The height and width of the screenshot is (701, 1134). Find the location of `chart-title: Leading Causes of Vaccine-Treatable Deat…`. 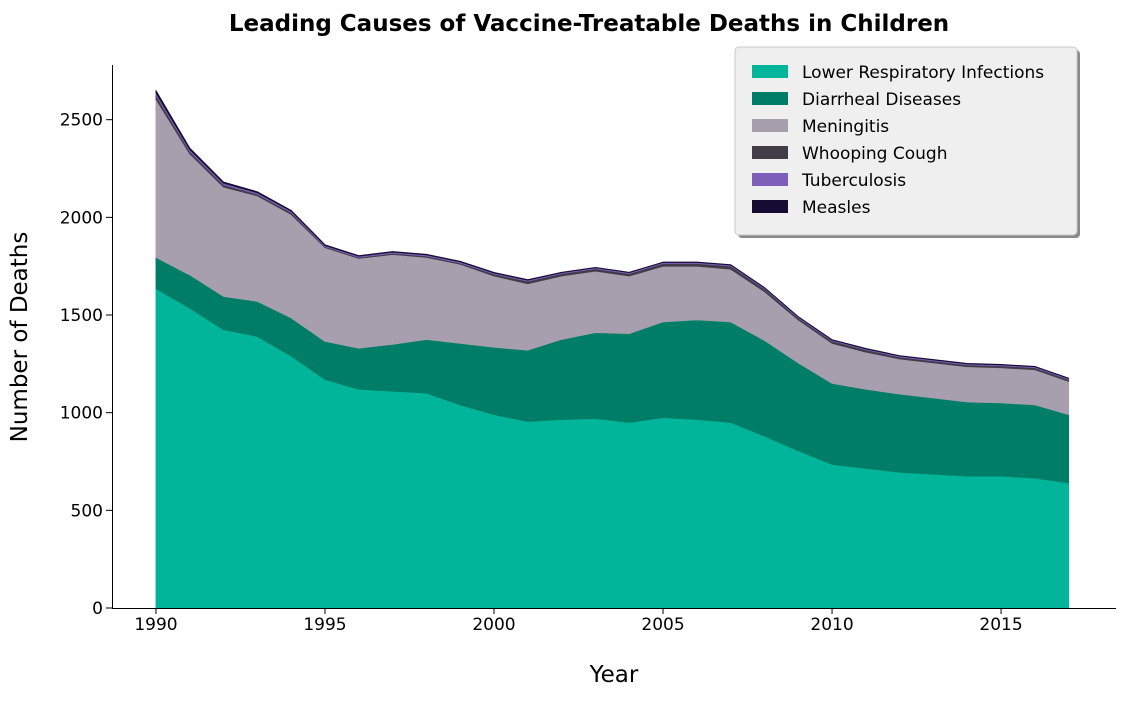

chart-title: Leading Causes of Vaccine-Treatable Deat… is located at coordinates (589, 24).